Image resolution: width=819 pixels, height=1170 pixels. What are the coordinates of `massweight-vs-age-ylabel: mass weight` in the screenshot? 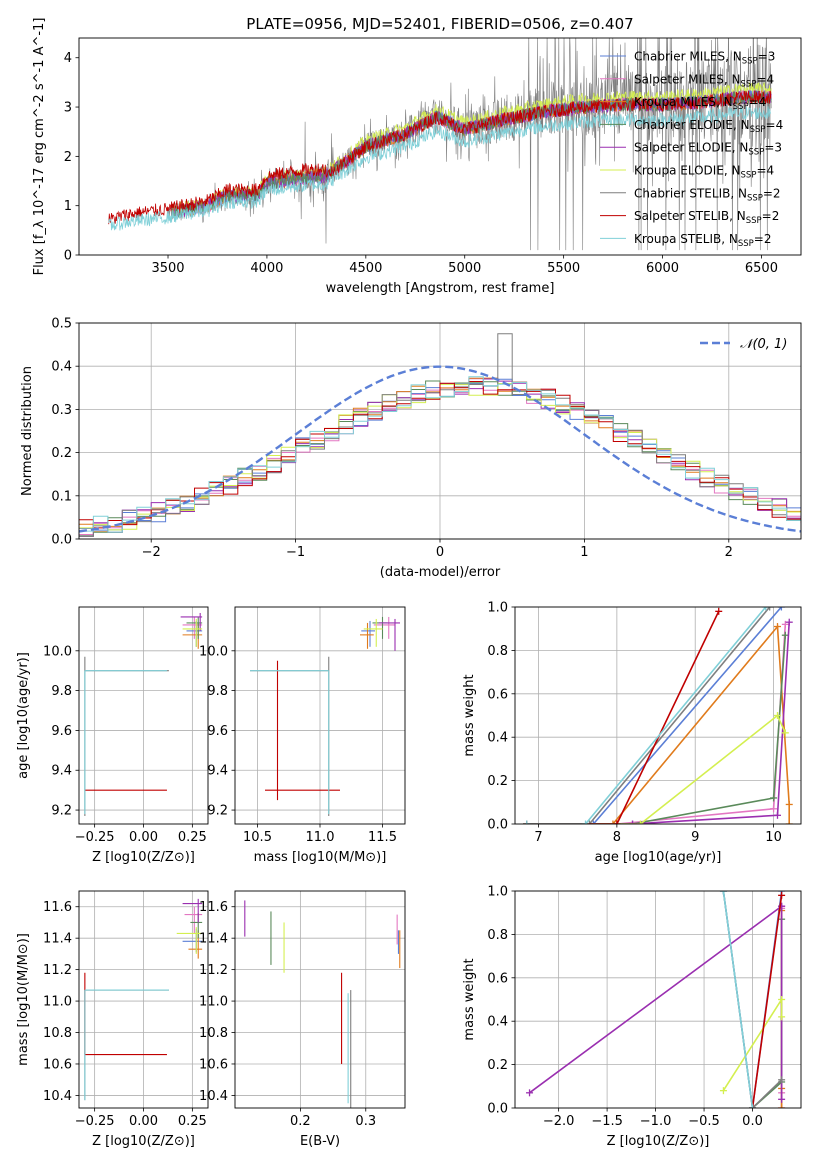 It's located at (469, 715).